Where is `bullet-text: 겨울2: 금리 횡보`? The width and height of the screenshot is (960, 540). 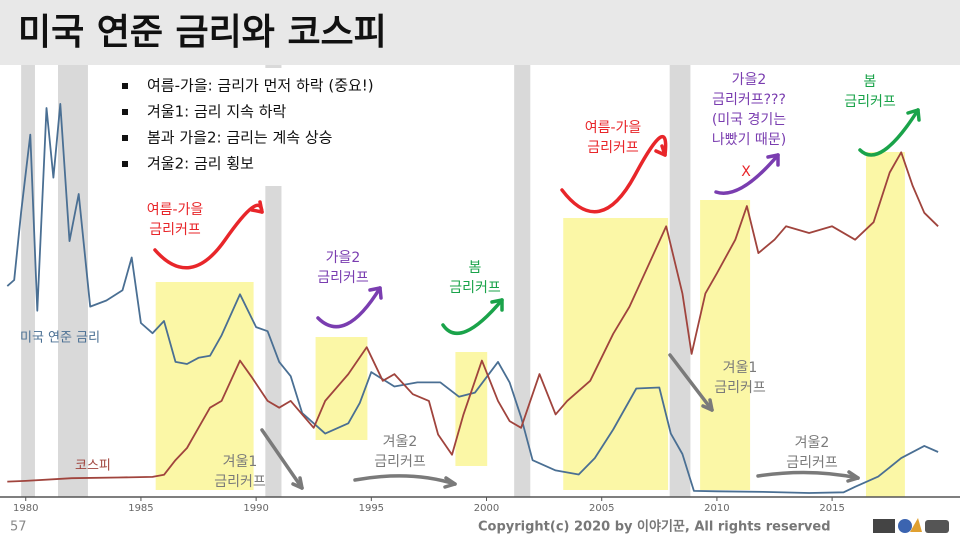
bullet-text: 겨울2: 금리 횡보 is located at coordinates (200, 164).